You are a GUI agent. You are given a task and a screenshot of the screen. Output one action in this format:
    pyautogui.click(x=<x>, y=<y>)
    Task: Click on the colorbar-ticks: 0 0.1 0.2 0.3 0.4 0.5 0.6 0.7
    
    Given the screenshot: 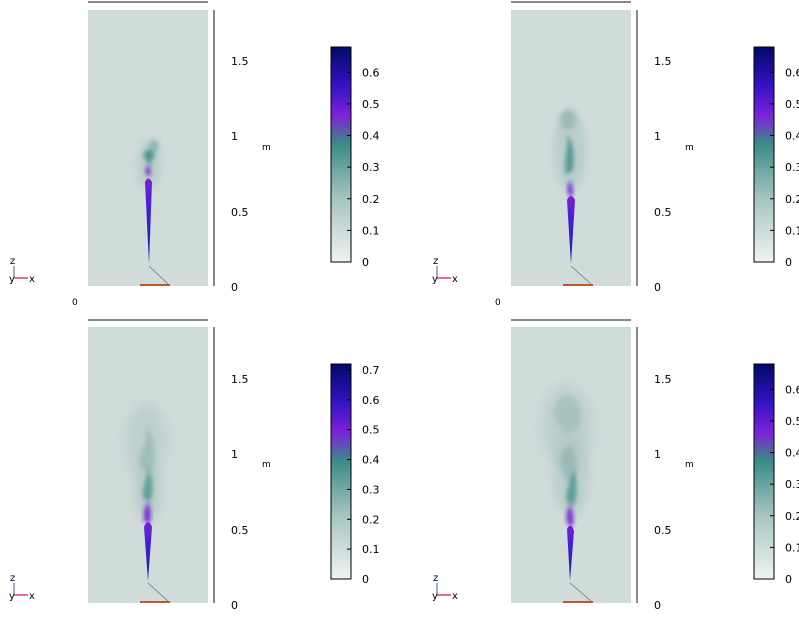 What is the action you would take?
    pyautogui.click(x=363, y=475)
    